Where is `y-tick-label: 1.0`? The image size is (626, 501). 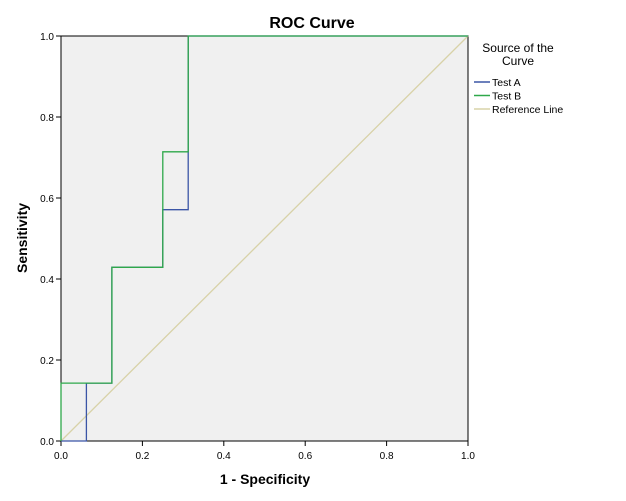
y-tick-label: 1.0 is located at coordinates (47, 37).